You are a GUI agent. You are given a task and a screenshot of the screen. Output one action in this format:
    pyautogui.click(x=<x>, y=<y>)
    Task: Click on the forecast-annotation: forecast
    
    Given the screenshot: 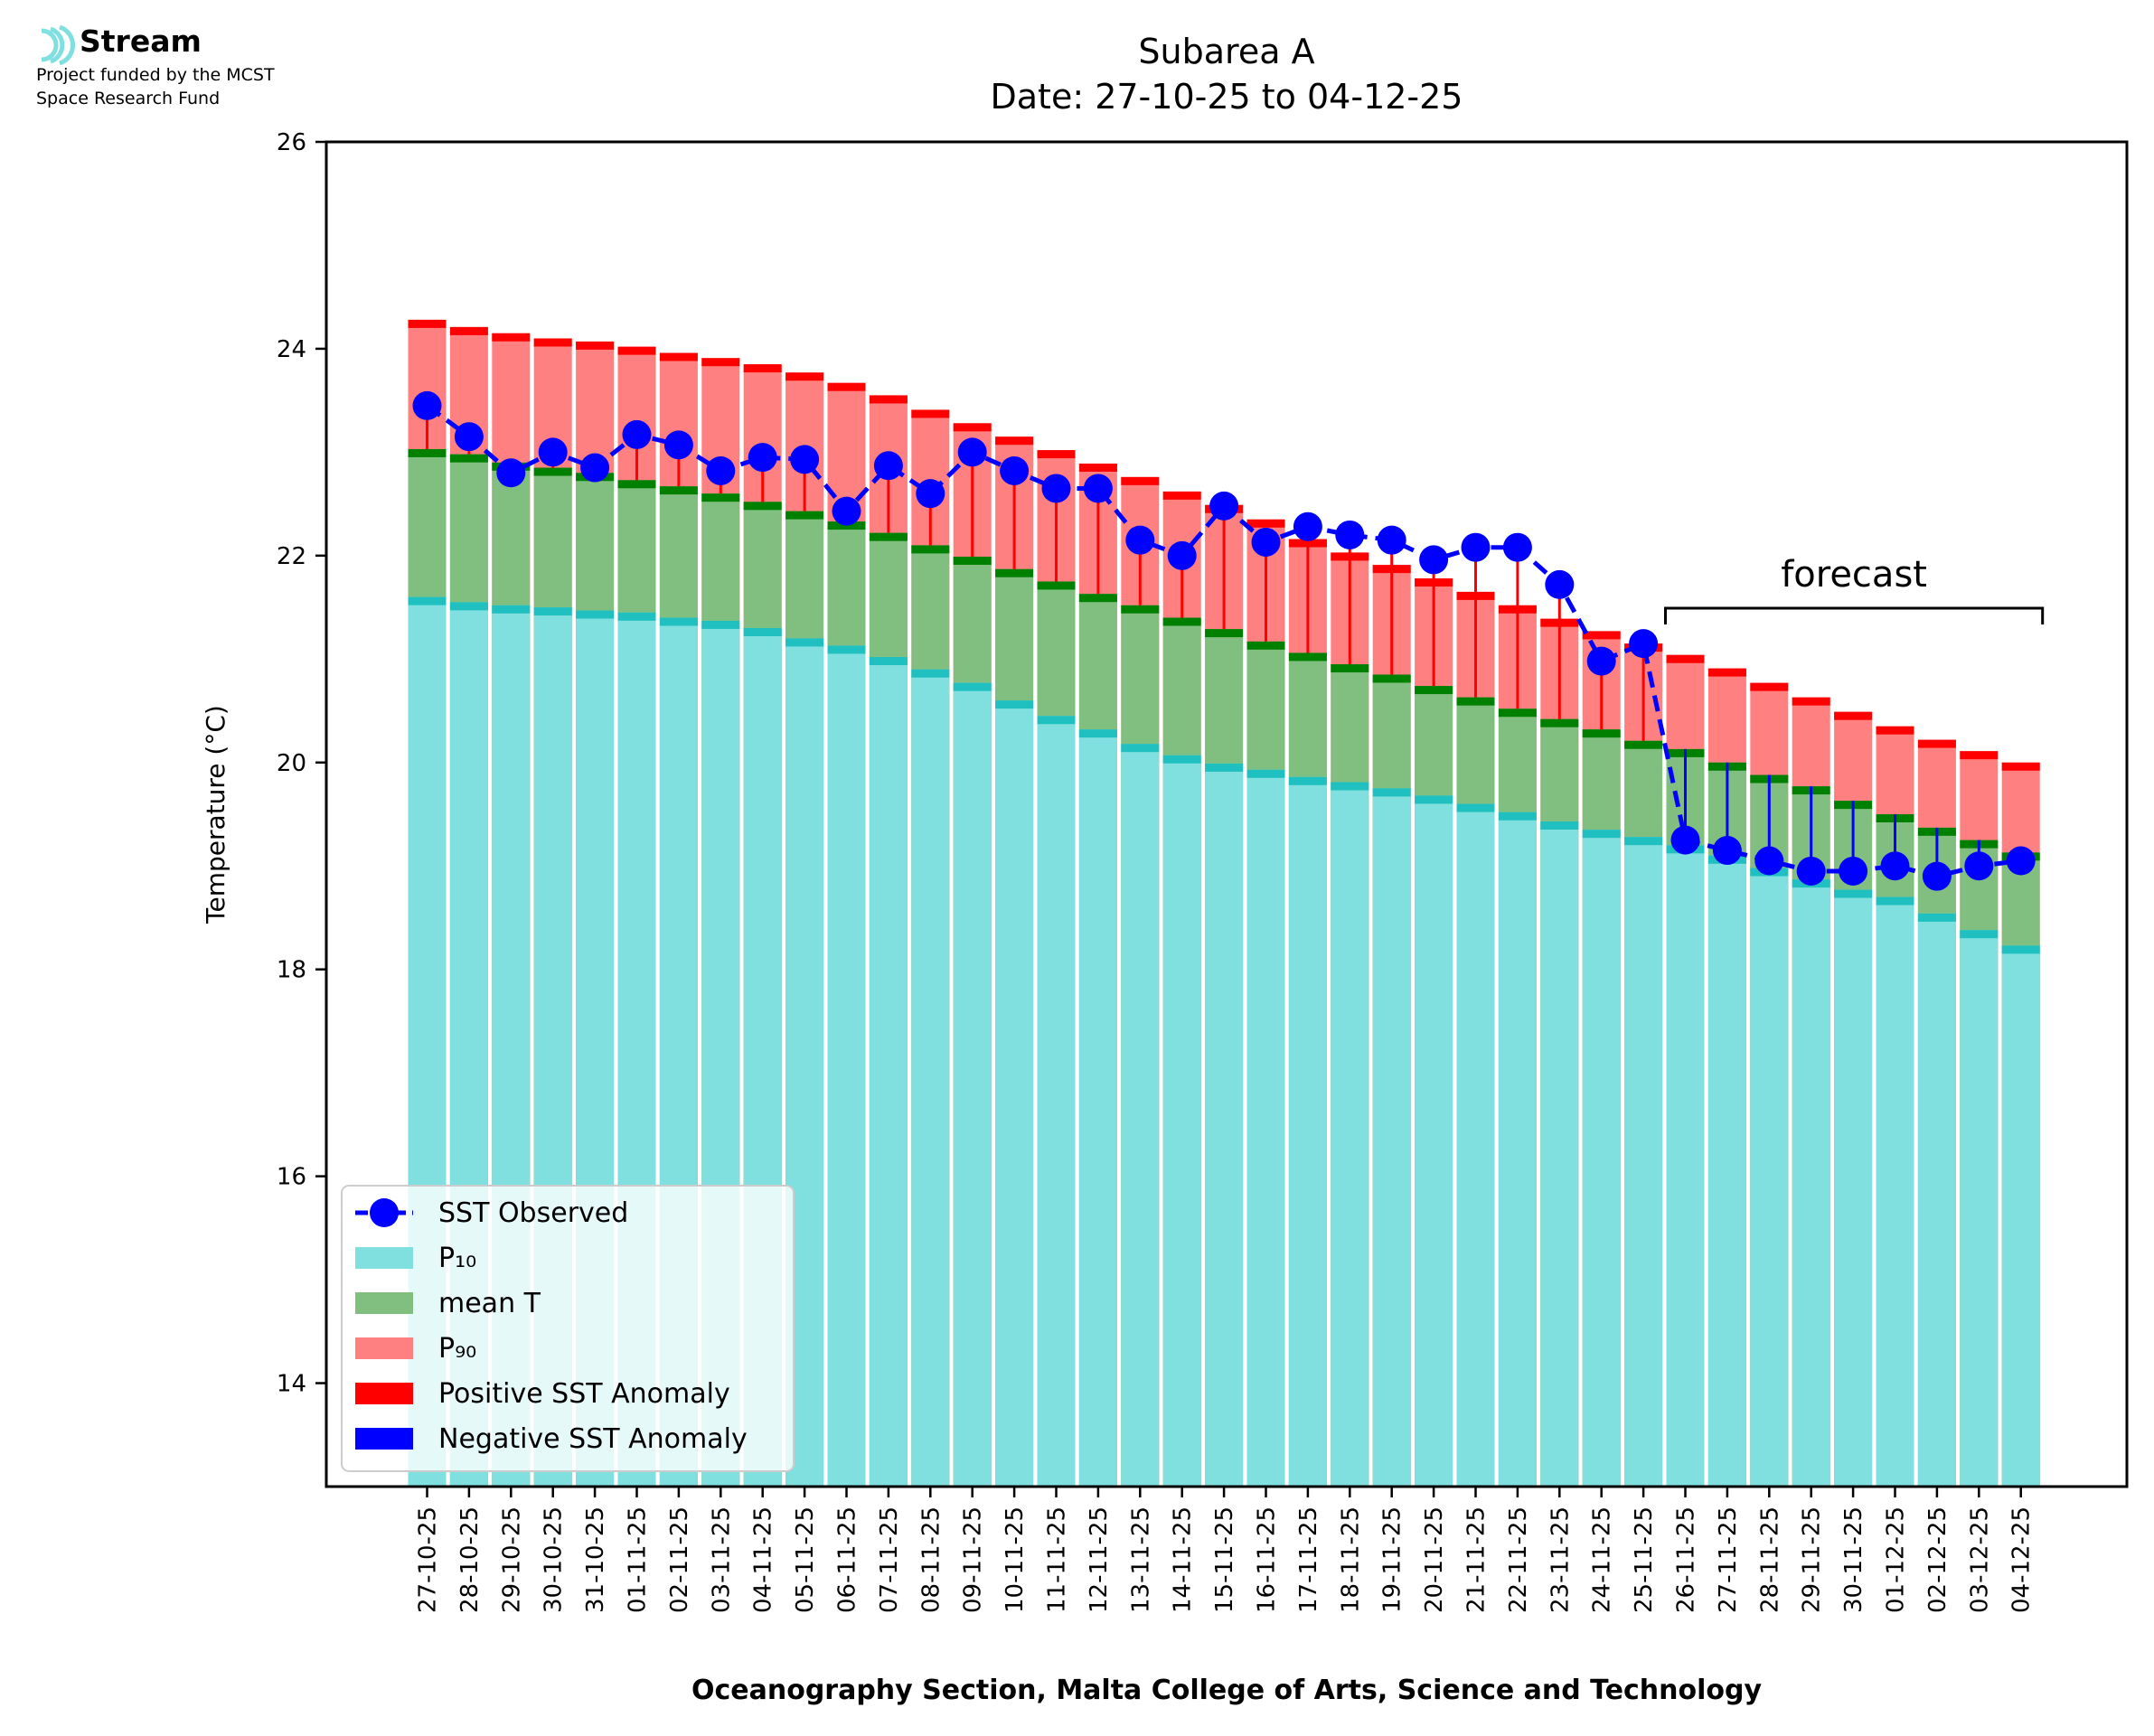 What is the action you would take?
    pyautogui.click(x=1854, y=575)
    